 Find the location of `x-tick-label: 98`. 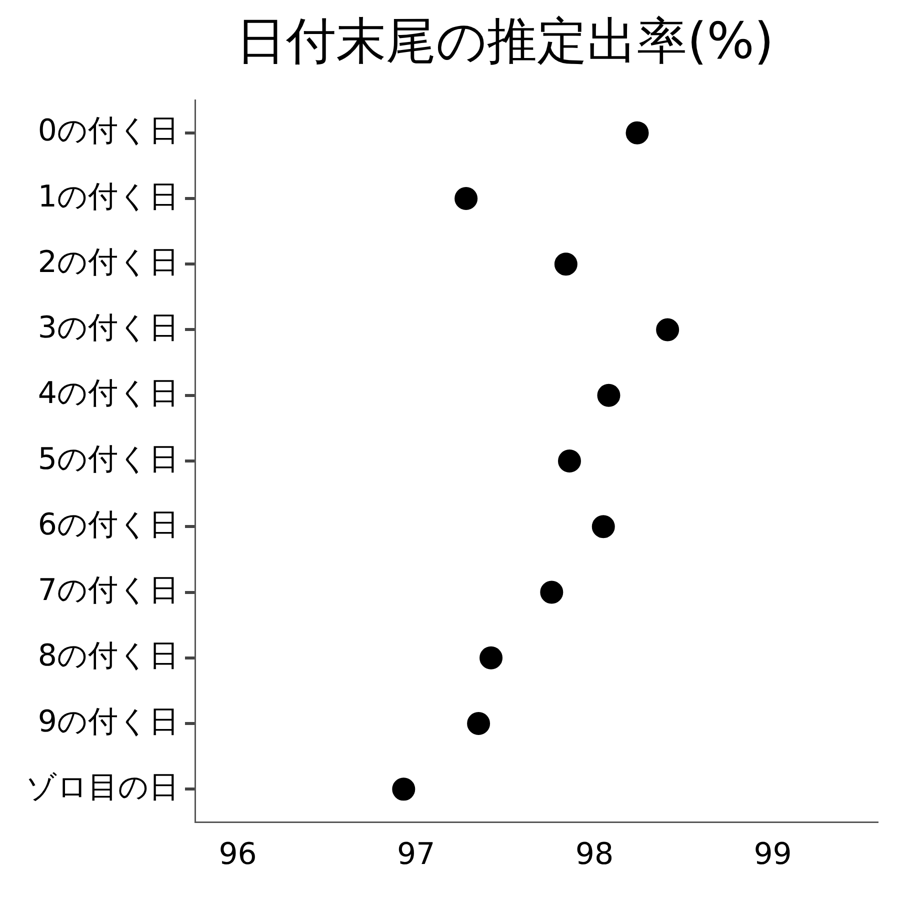

x-tick-label: 98 is located at coordinates (594, 854).